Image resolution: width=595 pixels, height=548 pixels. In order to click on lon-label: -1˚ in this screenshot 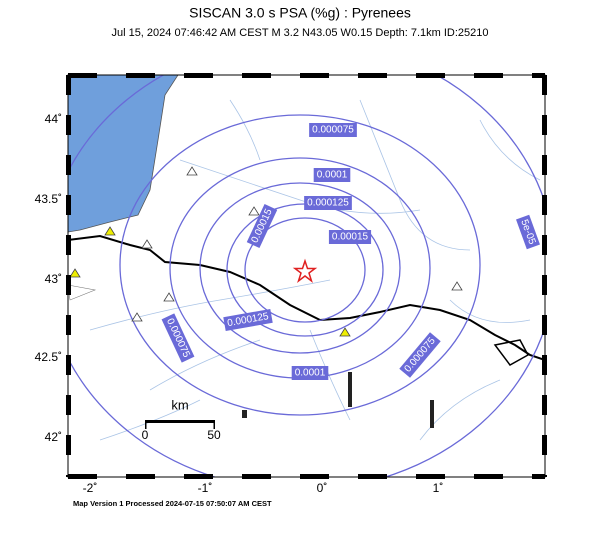, I will do `click(205, 488)`.